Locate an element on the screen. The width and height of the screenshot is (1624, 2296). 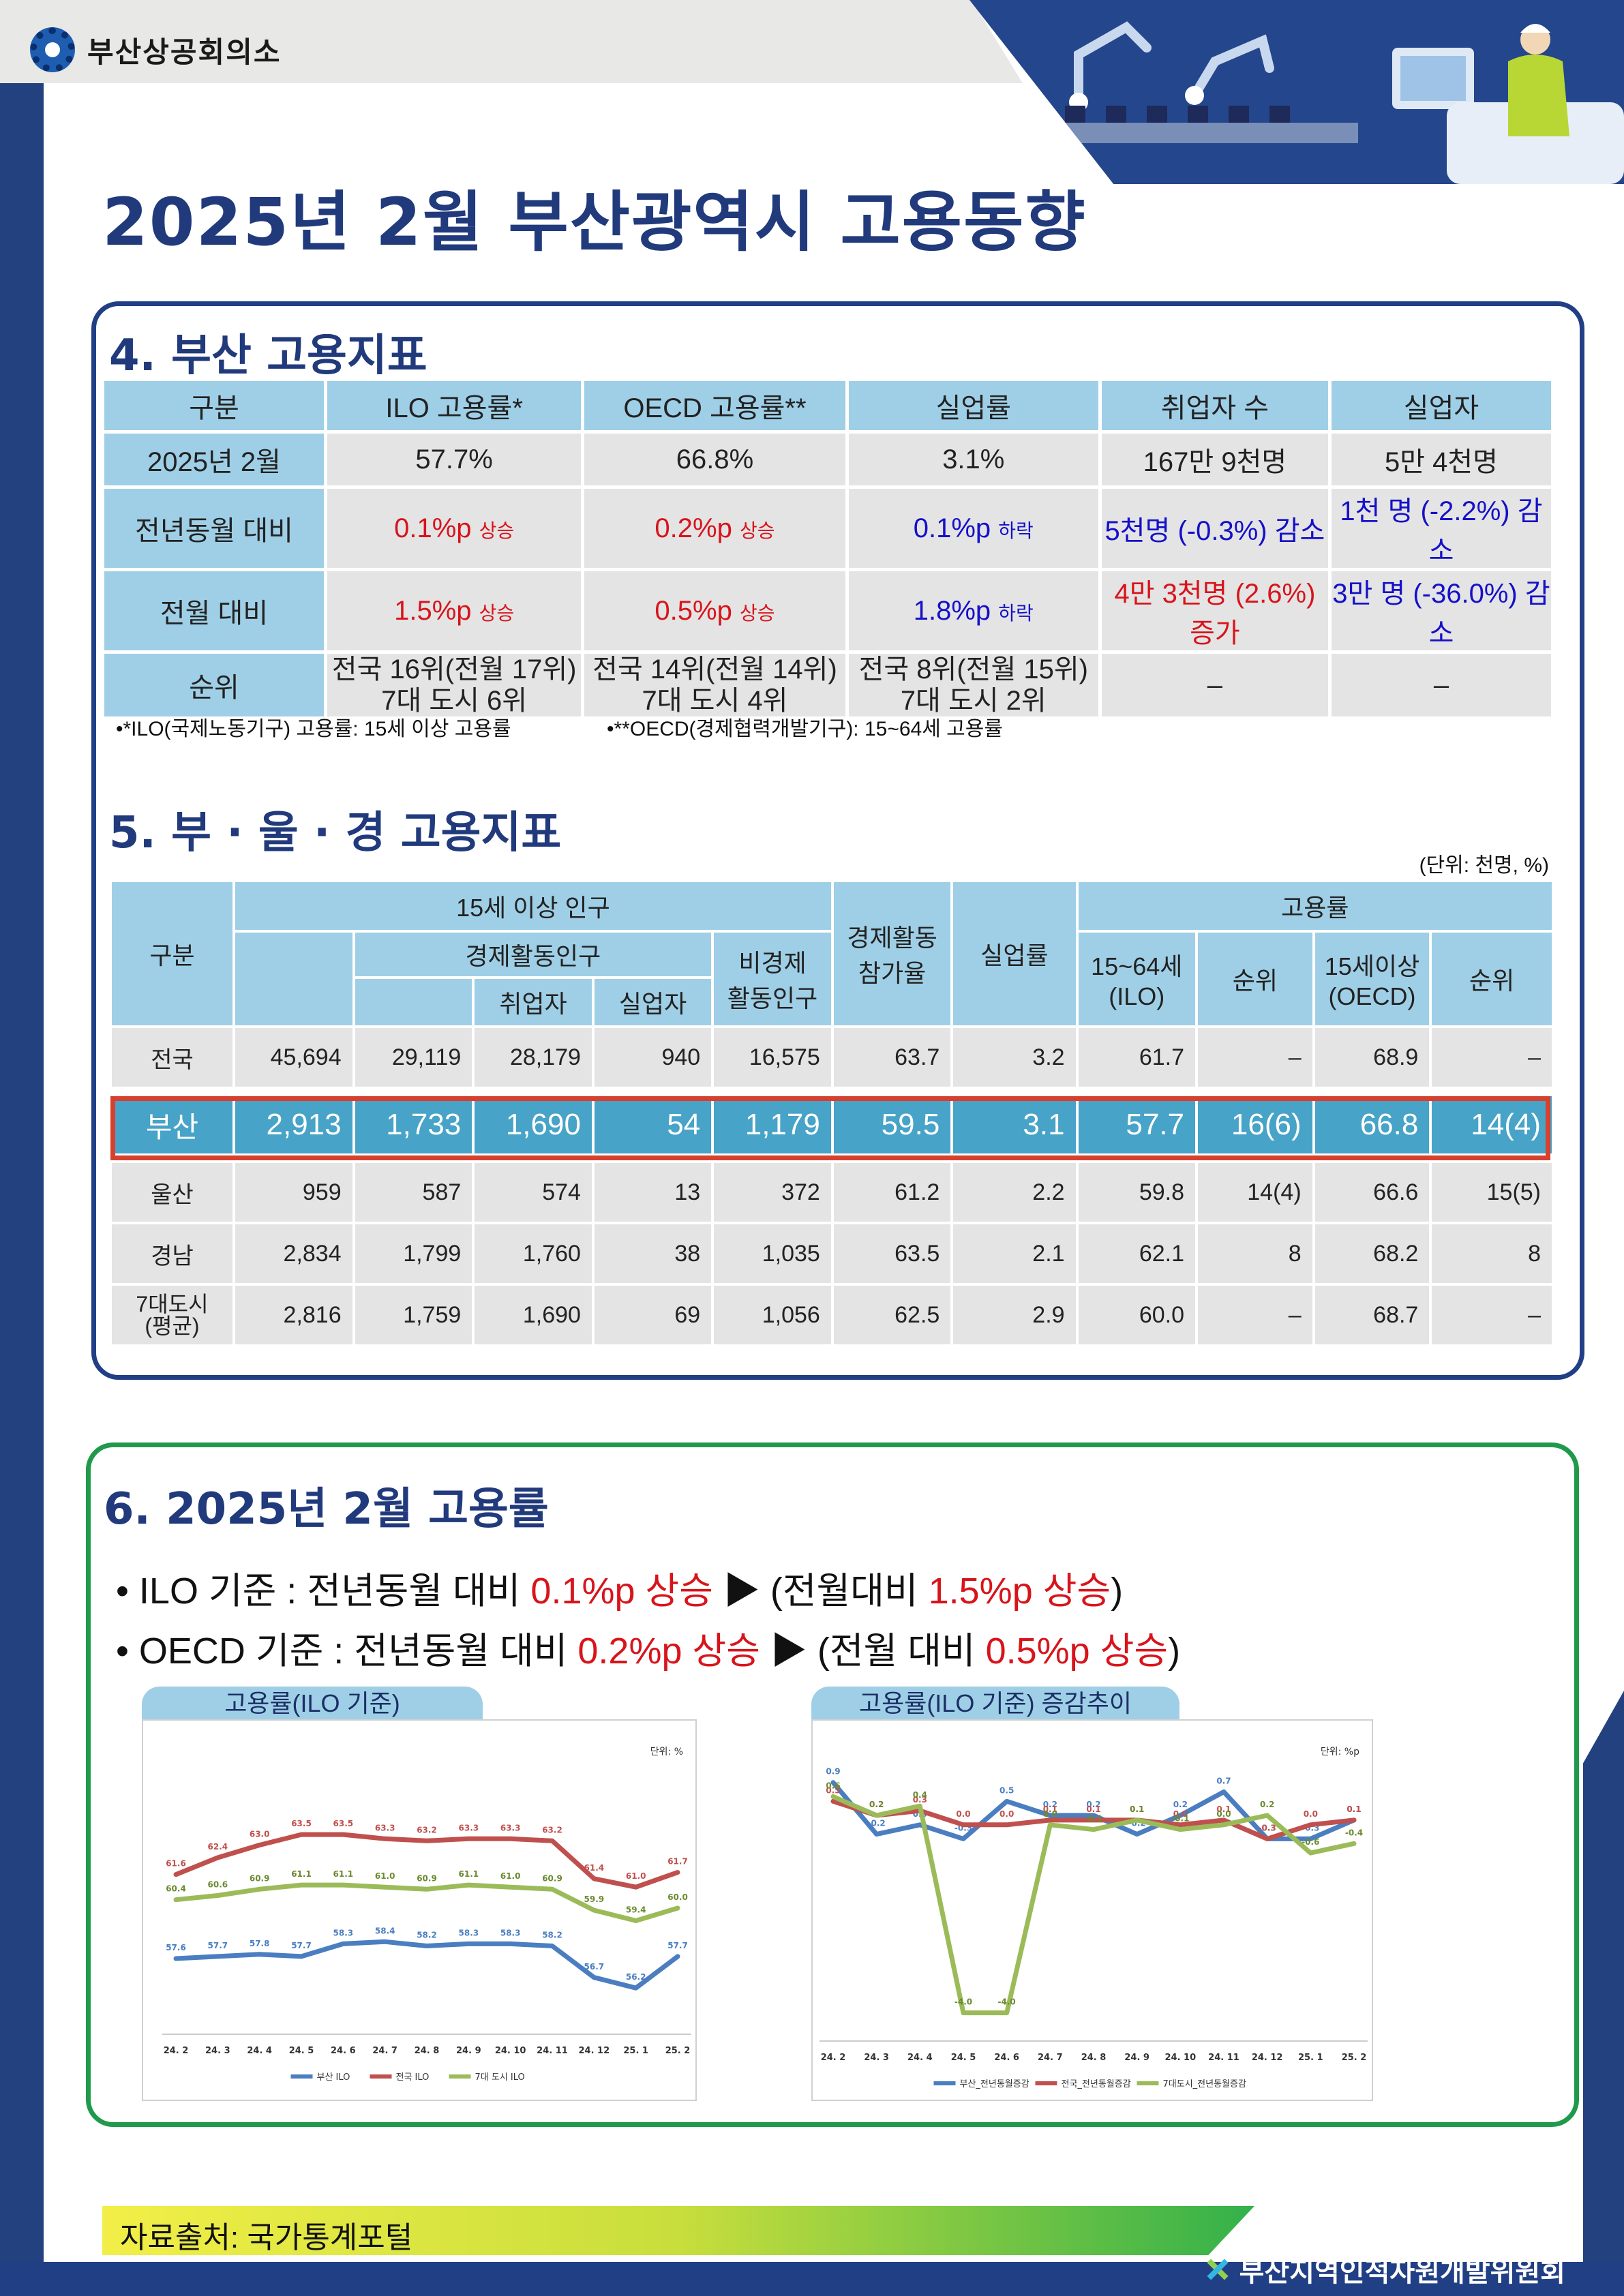
header-line: 비경제 is located at coordinates (772, 963).